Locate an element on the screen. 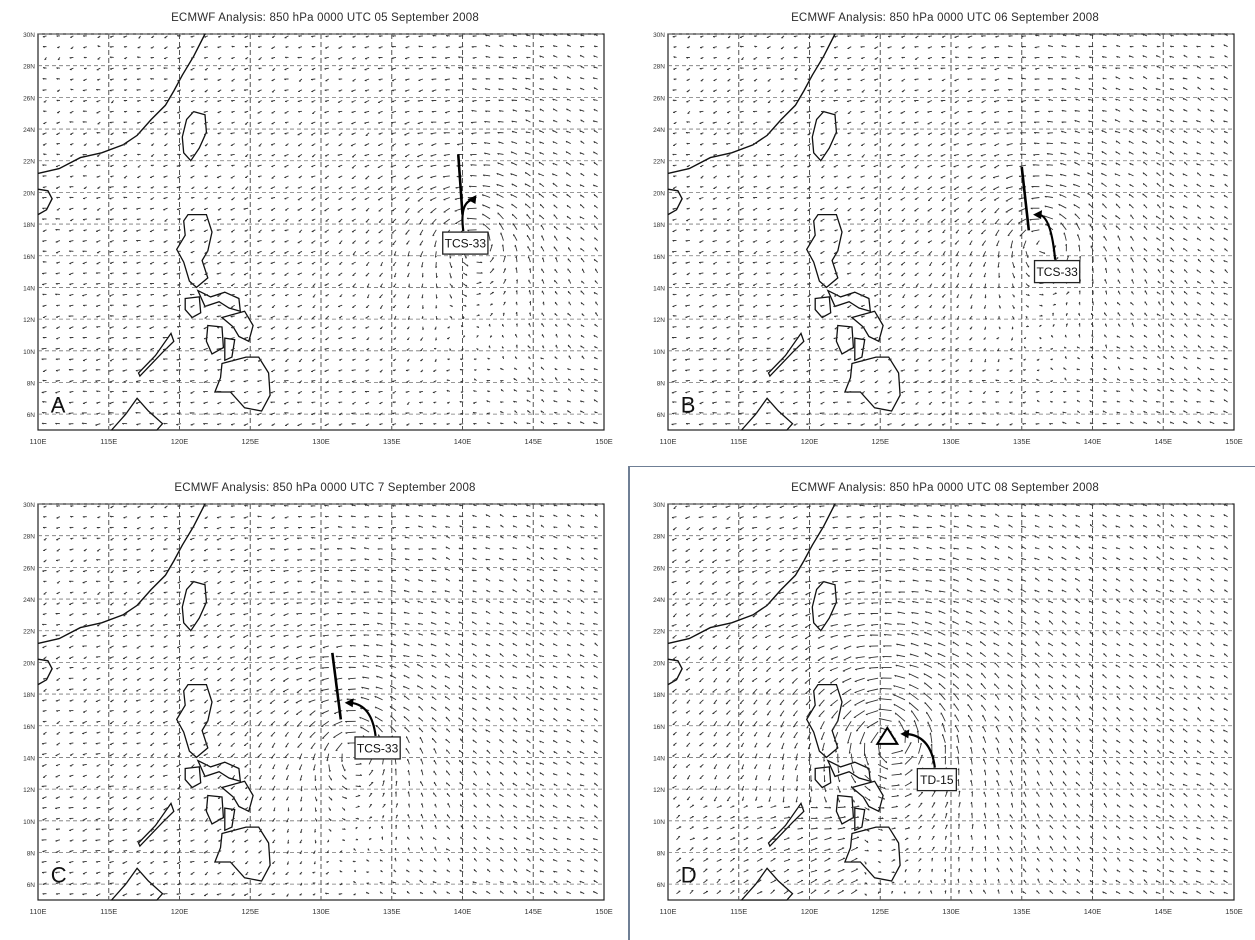  longitude-tick-label: 120E is located at coordinates (810, 441).